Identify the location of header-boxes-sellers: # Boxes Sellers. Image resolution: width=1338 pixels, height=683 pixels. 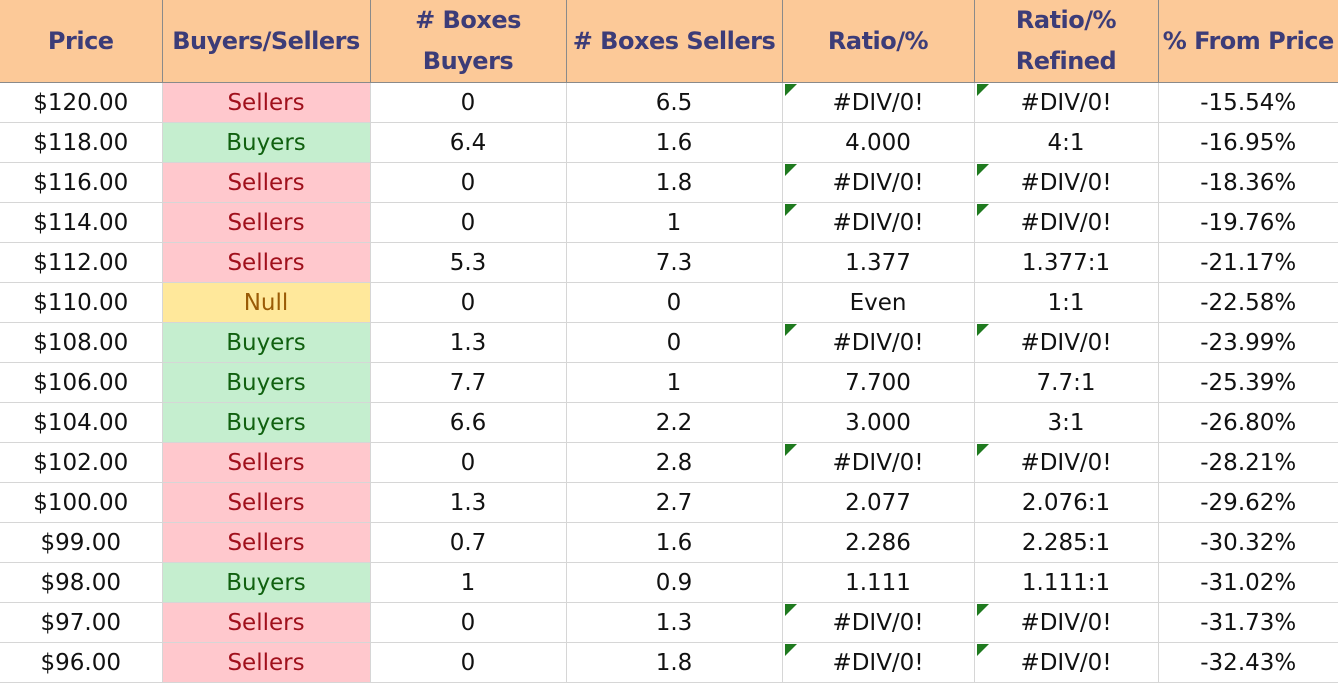
(674, 41).